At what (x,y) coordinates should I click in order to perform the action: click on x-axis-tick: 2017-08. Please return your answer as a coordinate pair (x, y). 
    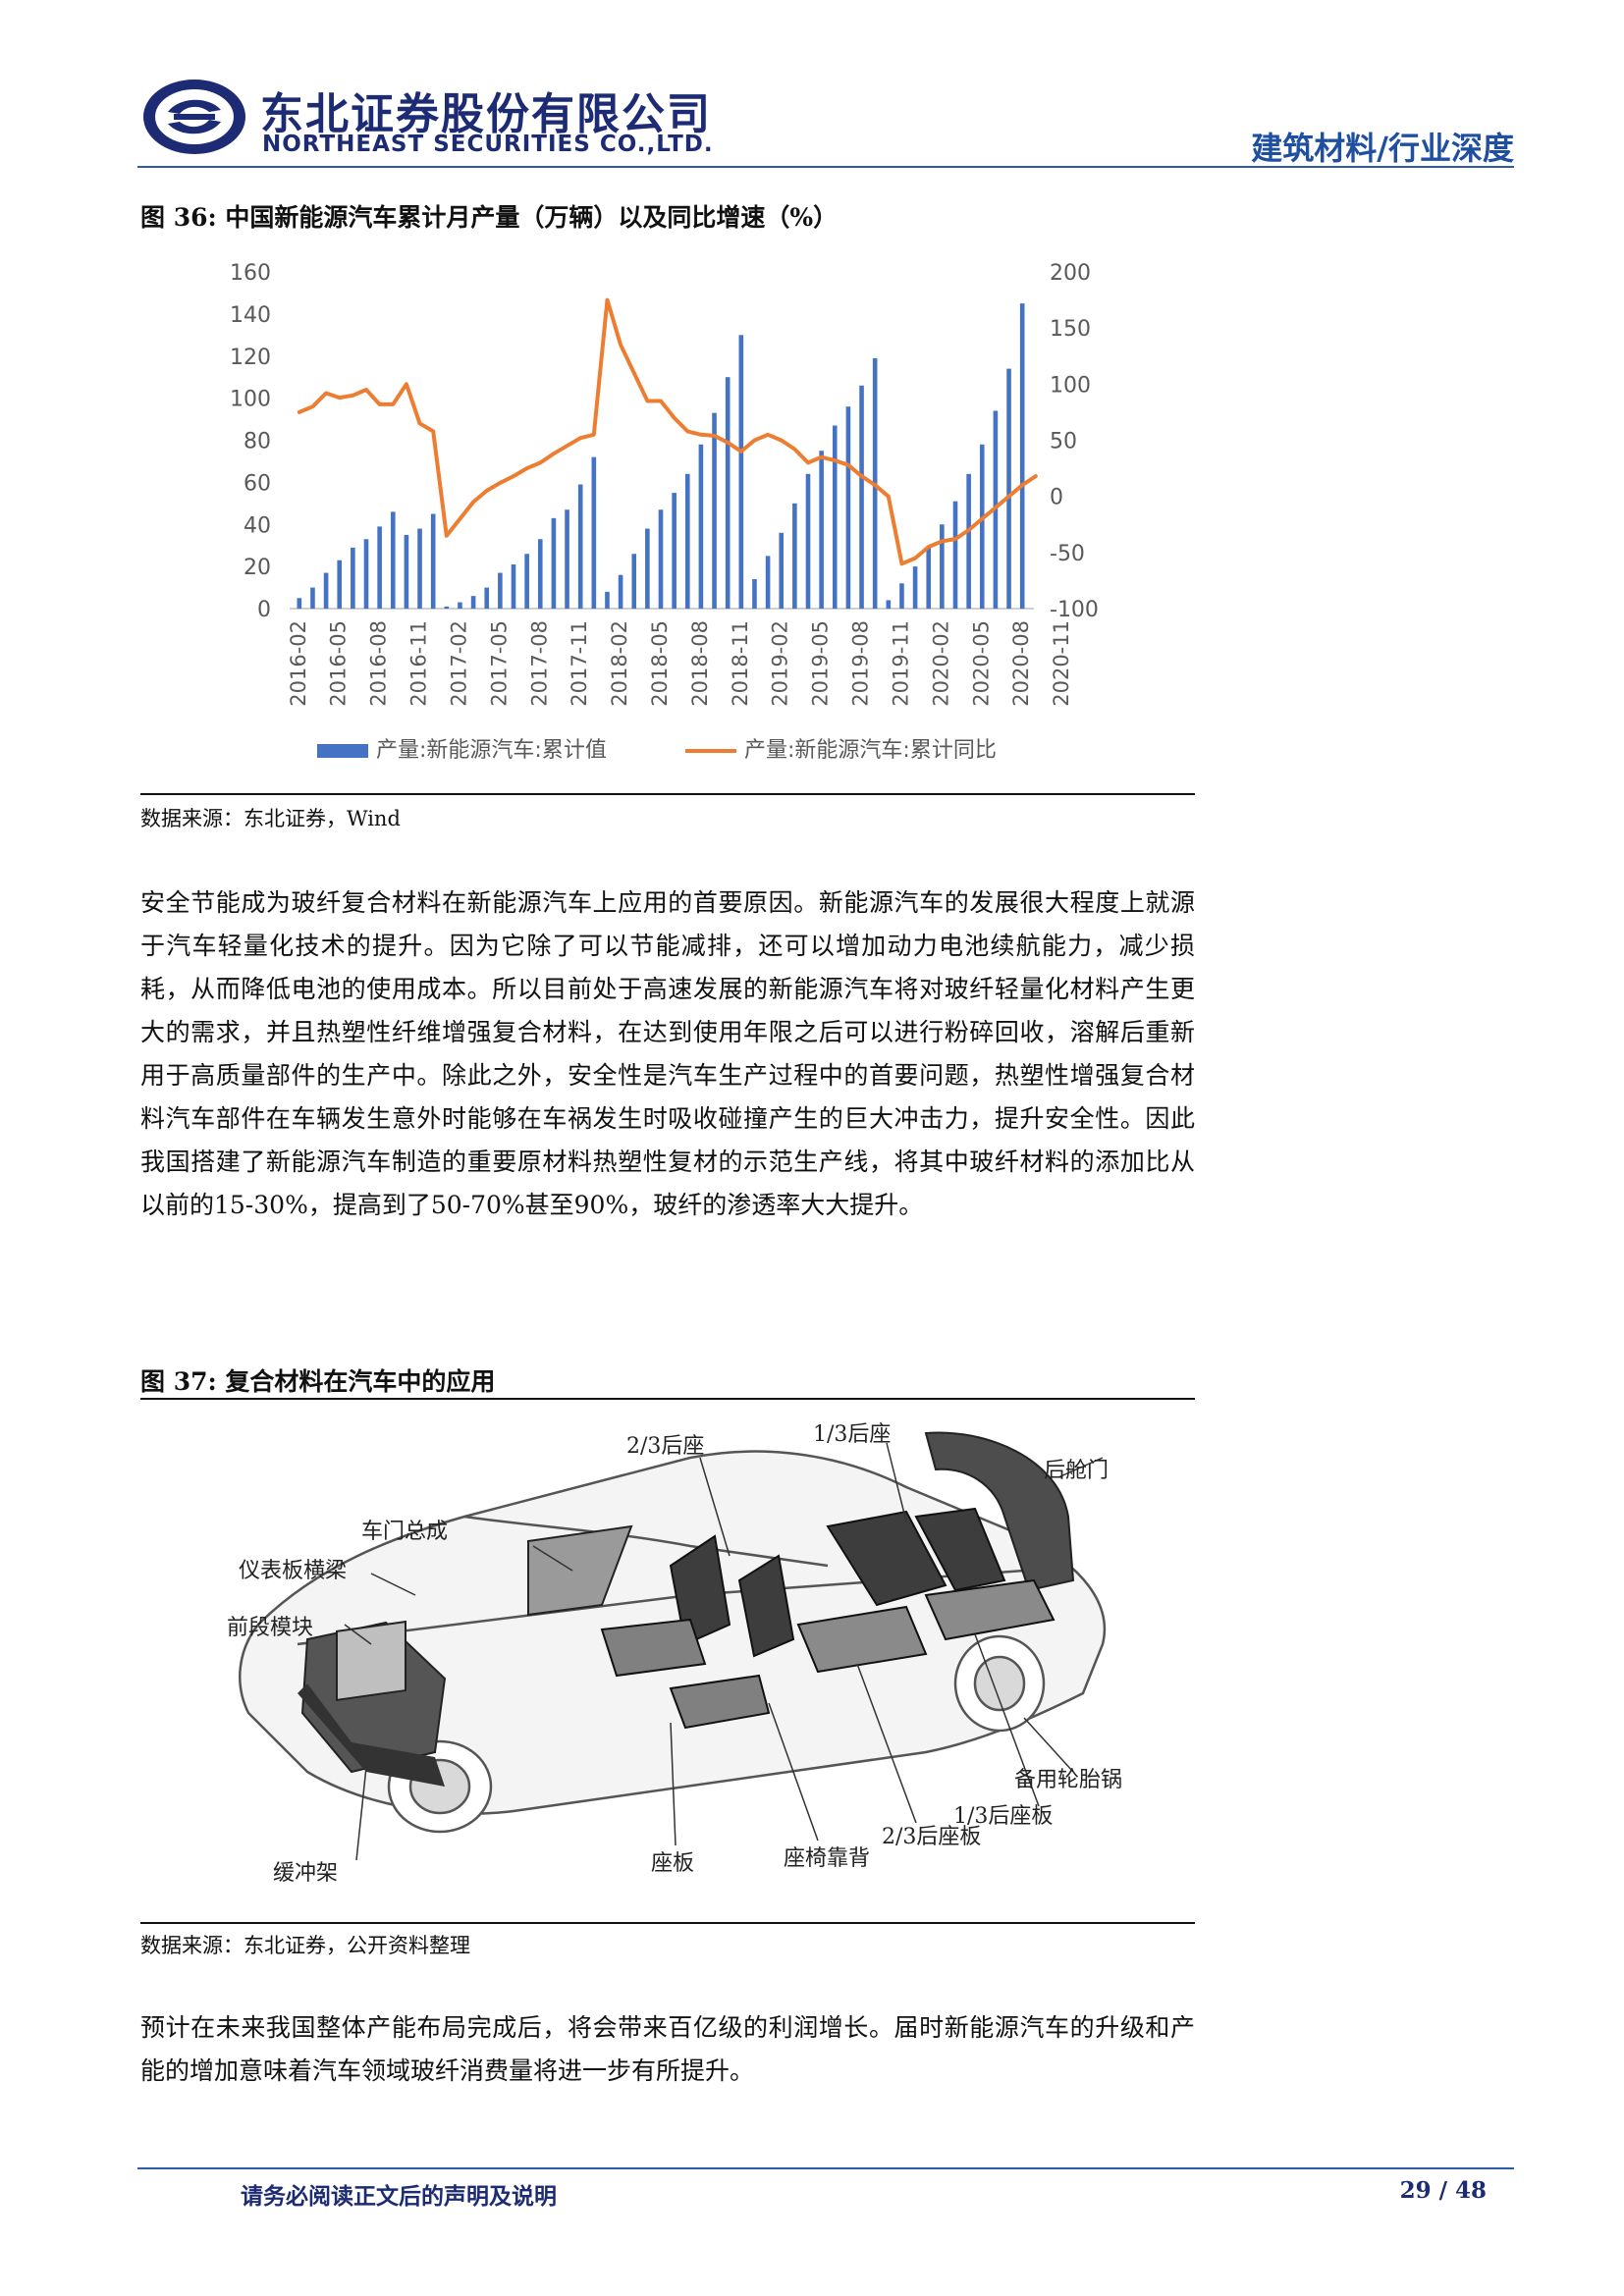
    Looking at the image, I should click on (539, 663).